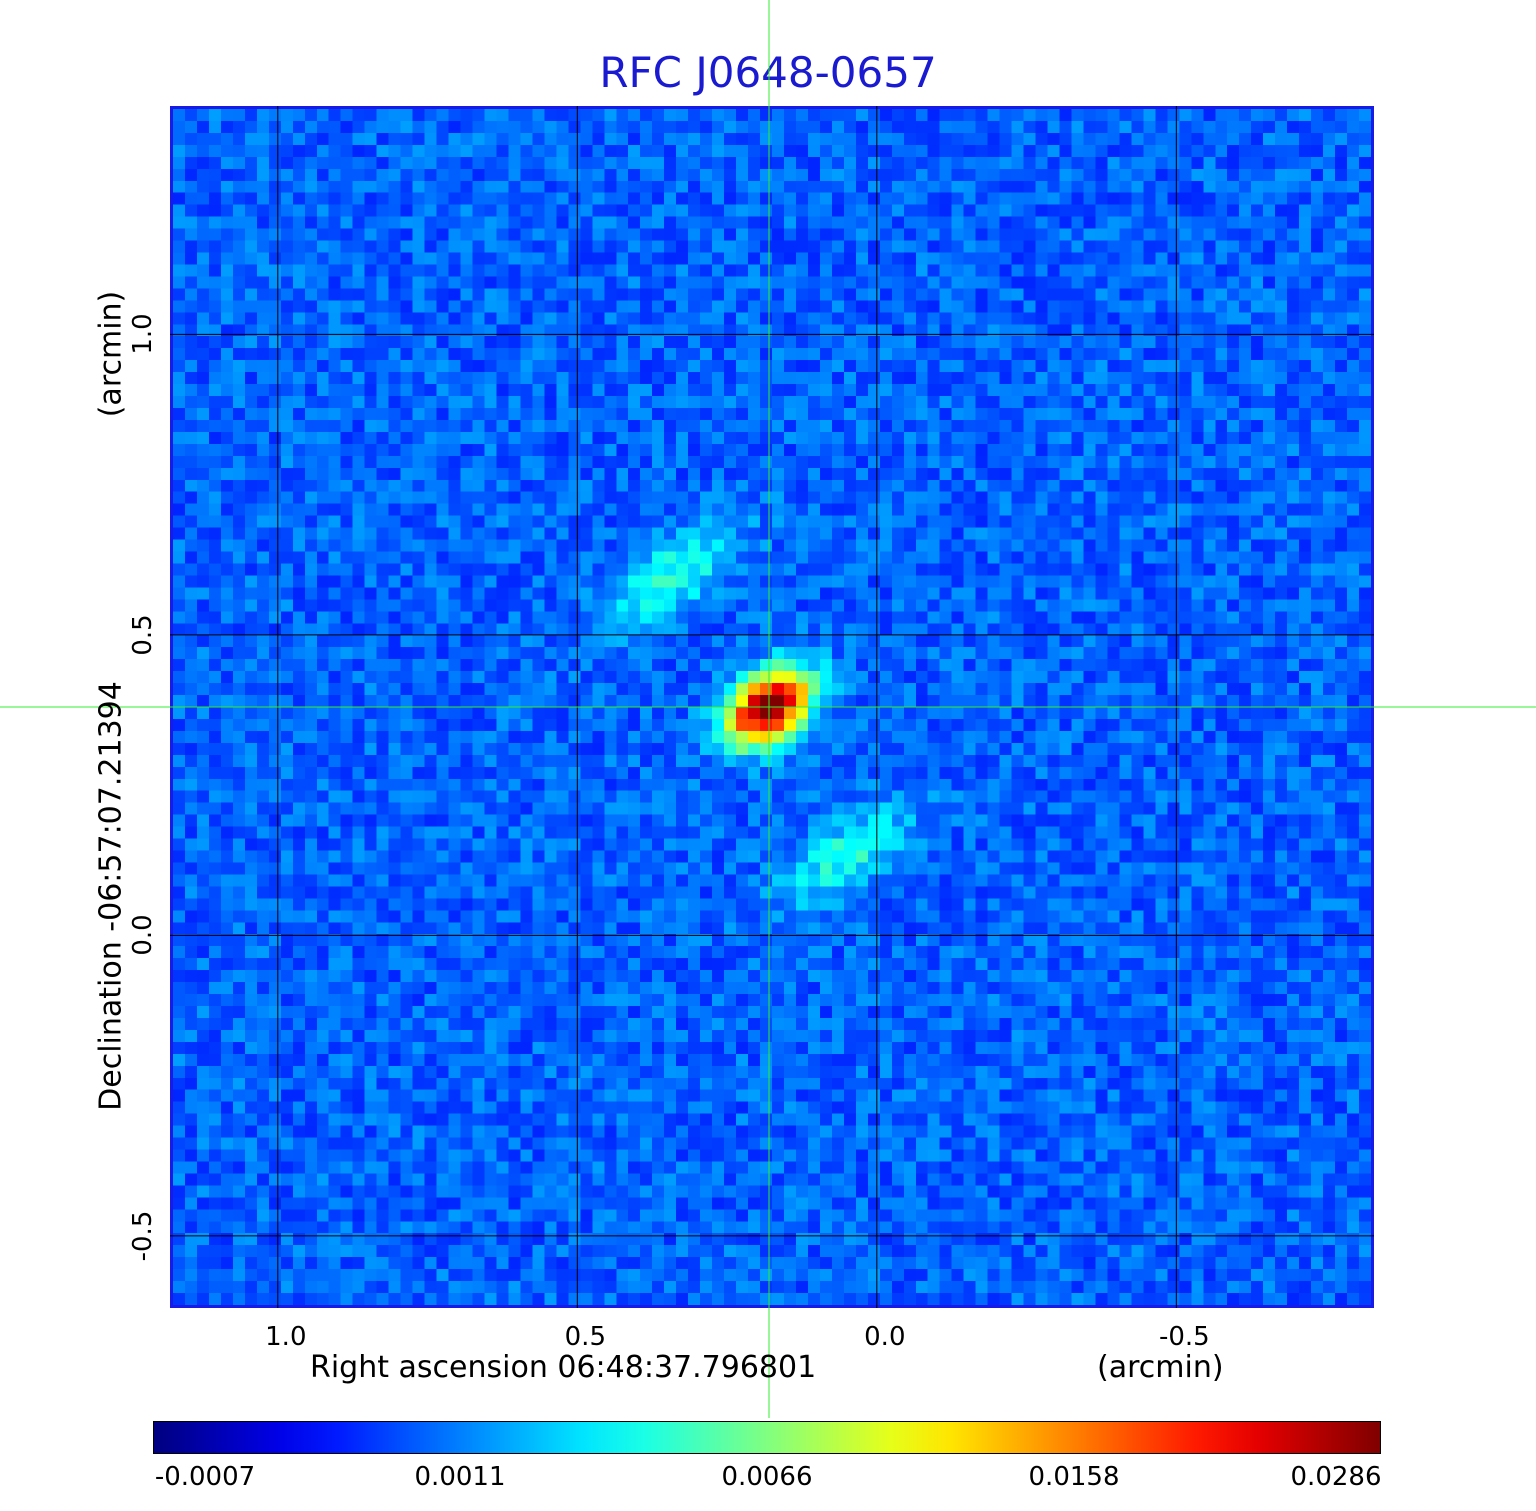 The width and height of the screenshot is (1536, 1511). What do you see at coordinates (143, 1236) in the screenshot?
I see `y-tick-label: -0.5` at bounding box center [143, 1236].